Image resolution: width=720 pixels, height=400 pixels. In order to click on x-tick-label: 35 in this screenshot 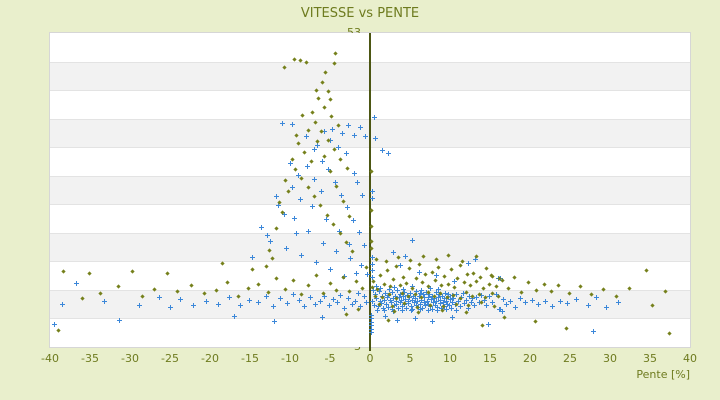, I will do `click(650, 358)`.